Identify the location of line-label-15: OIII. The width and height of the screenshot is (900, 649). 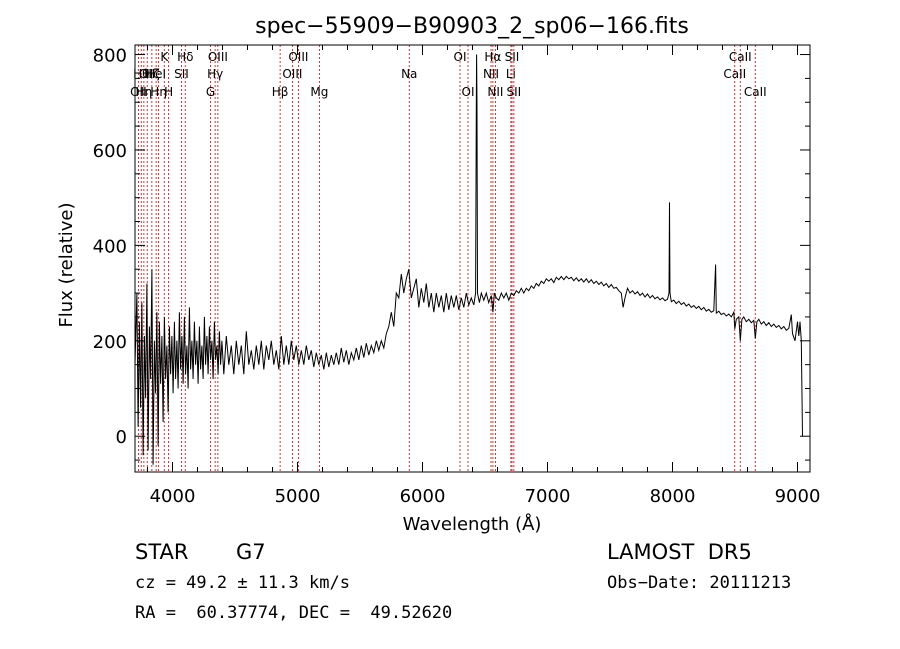
(292, 74).